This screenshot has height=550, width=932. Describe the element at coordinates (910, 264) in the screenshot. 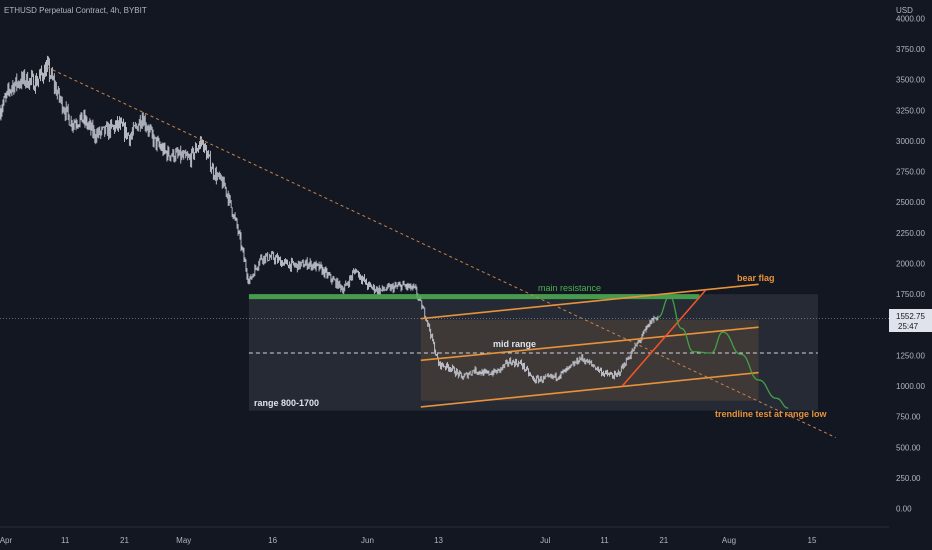

I see `price-tick-label: 2000.00` at that location.